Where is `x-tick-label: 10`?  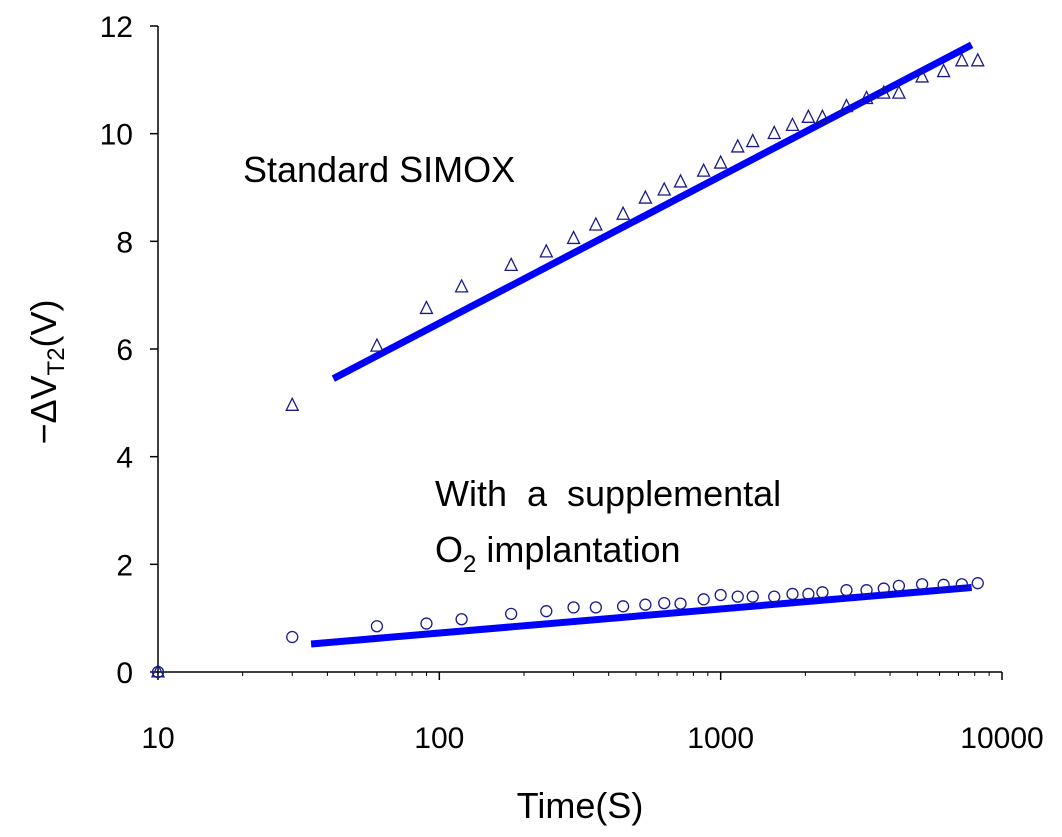
x-tick-label: 10 is located at coordinates (157, 738).